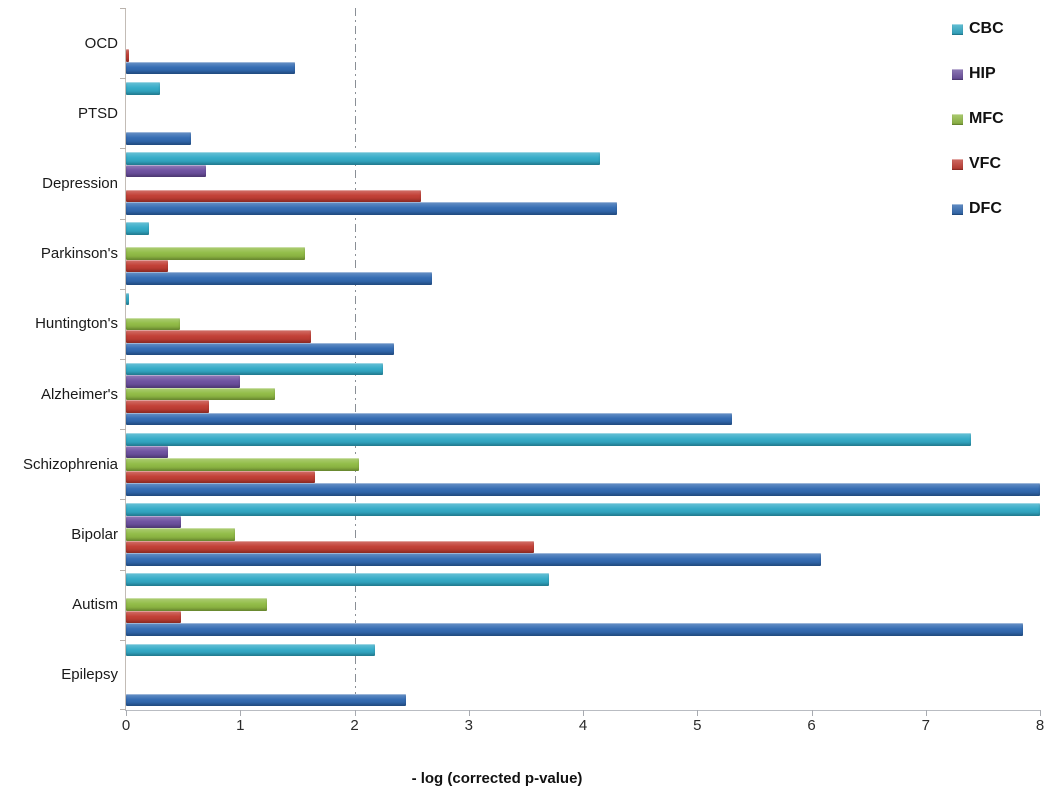  I want to click on legend-item-HIP: HIP, so click(974, 74).